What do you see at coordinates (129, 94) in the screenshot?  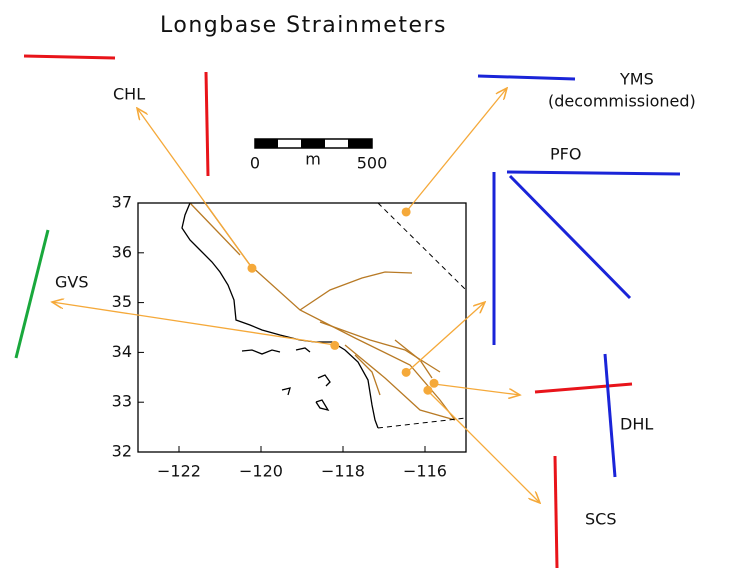 I see `station-label: CHL` at bounding box center [129, 94].